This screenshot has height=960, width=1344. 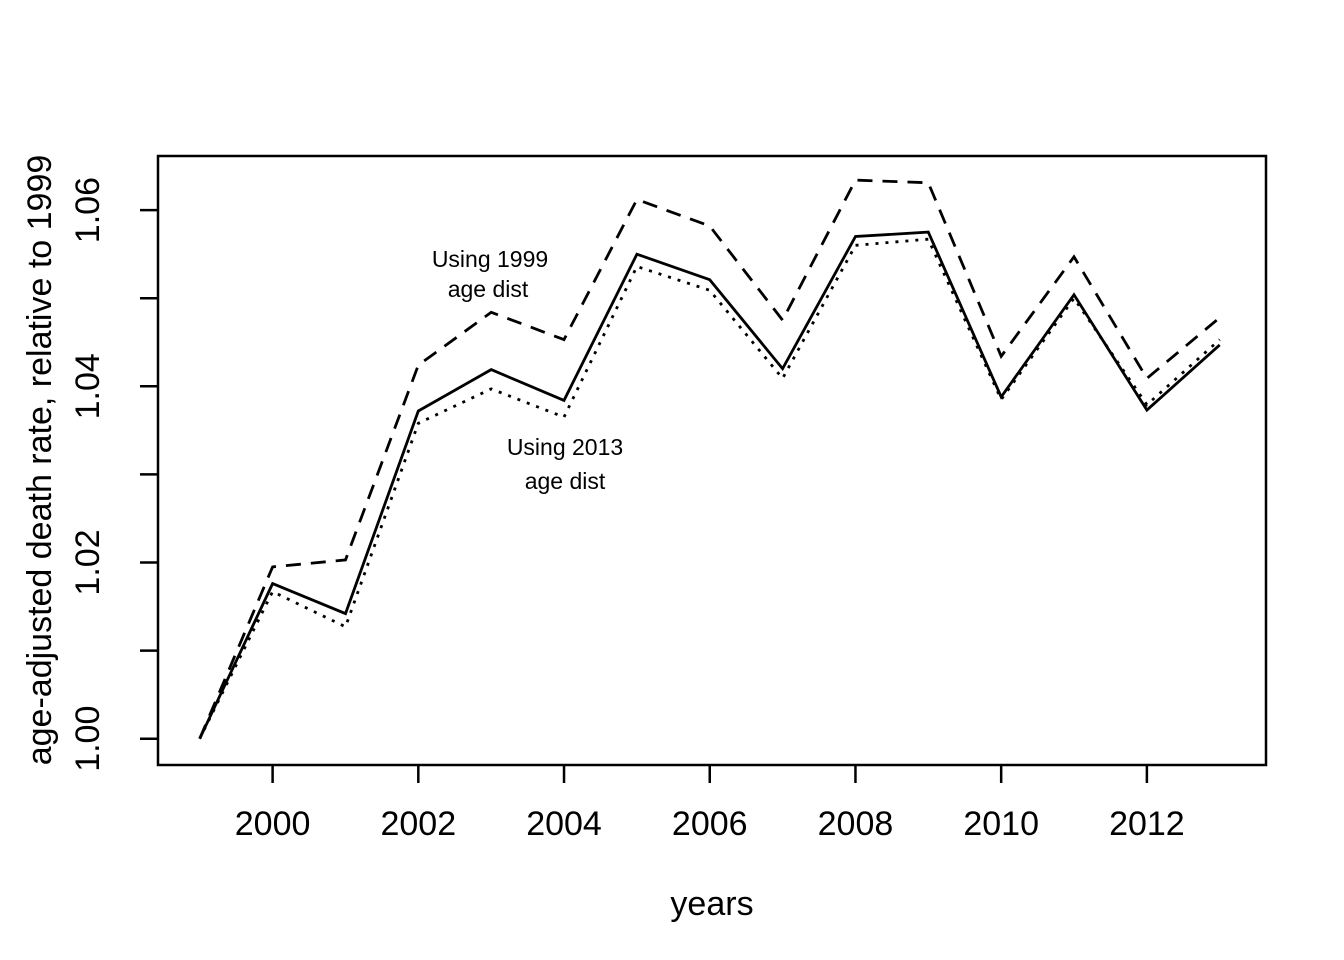 I want to click on y-tick-label: 1.02, so click(x=88, y=562).